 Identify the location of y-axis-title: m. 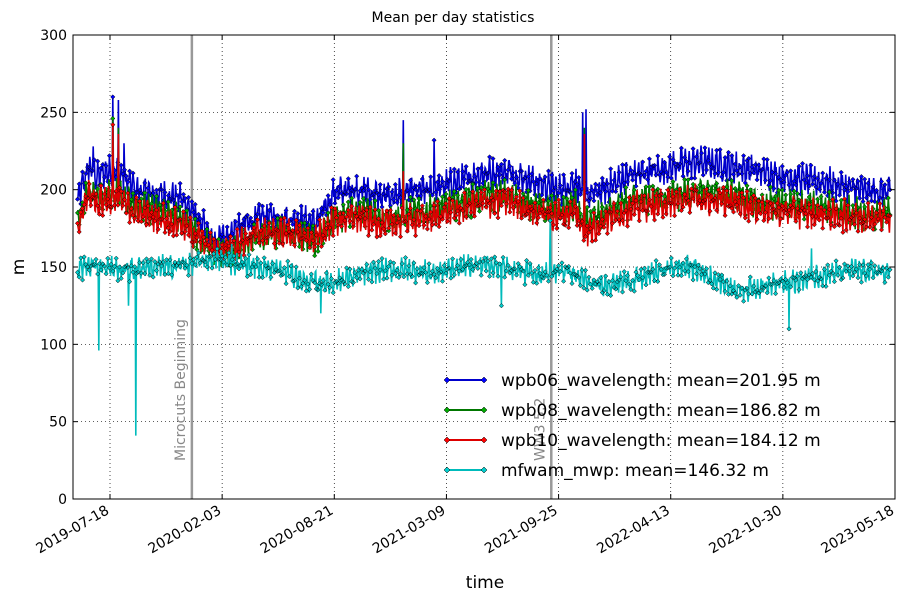
(19, 267).